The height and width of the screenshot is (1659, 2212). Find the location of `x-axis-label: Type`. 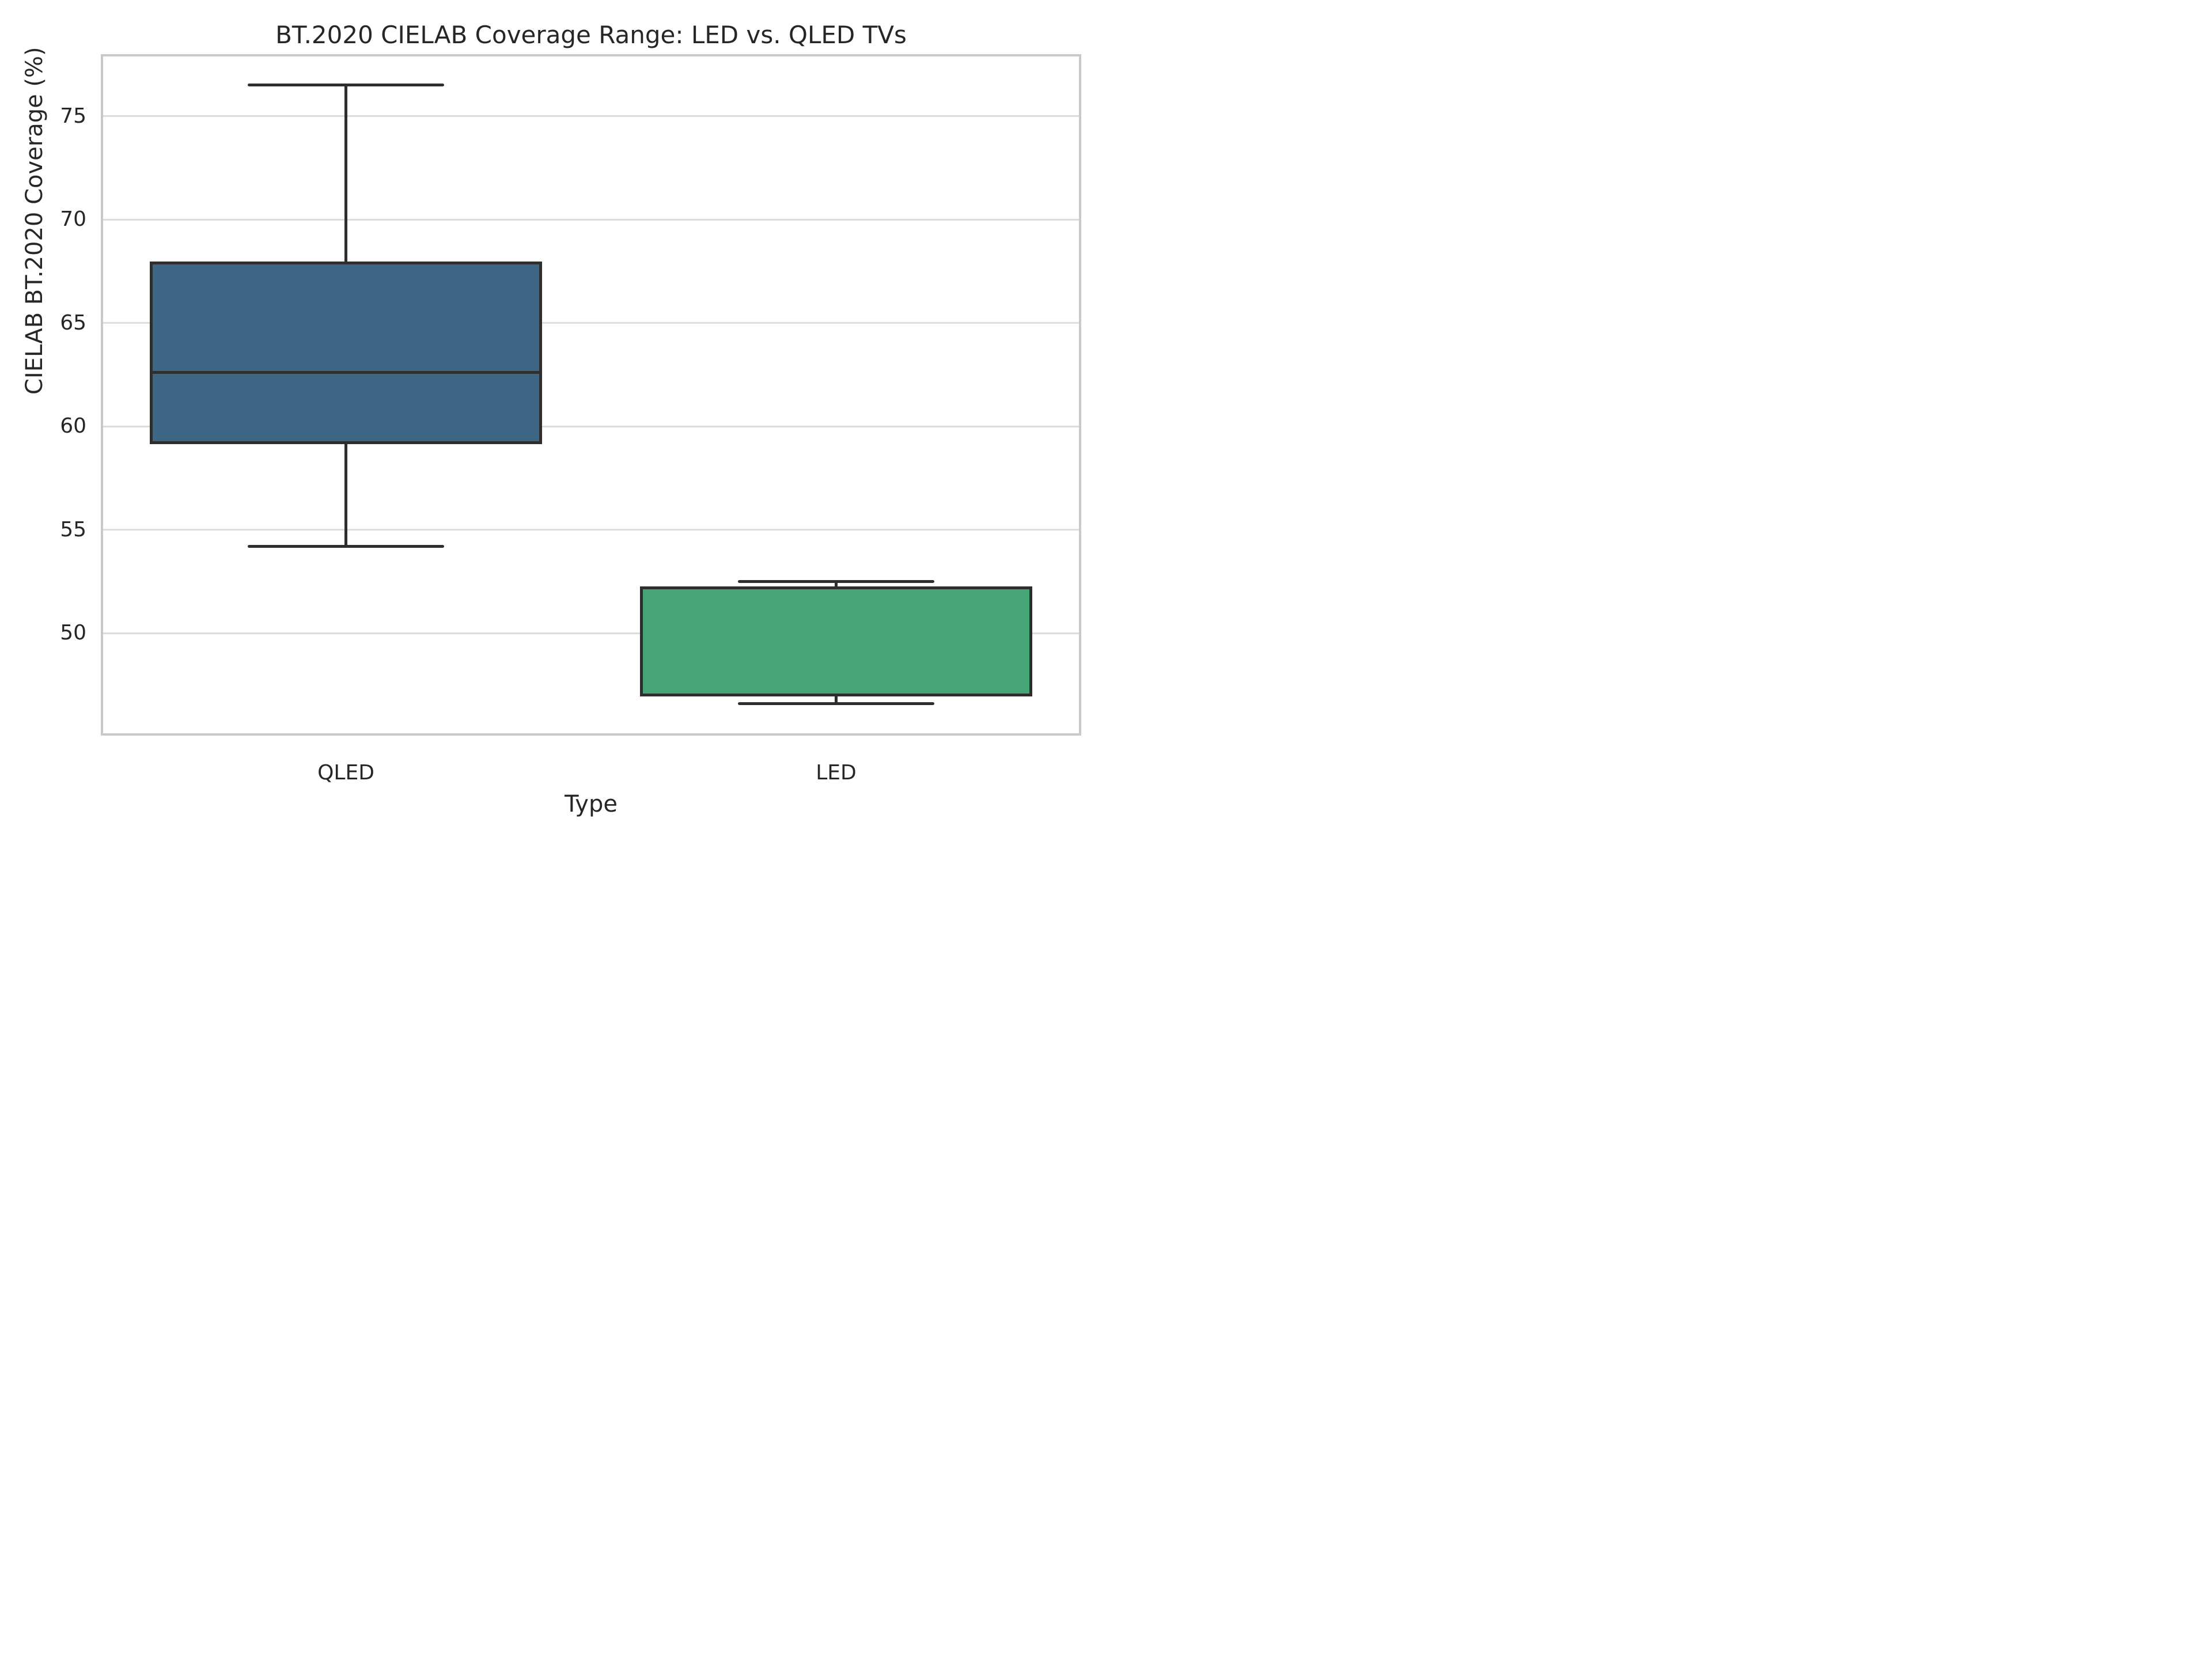

x-axis-label: Type is located at coordinates (591, 804).